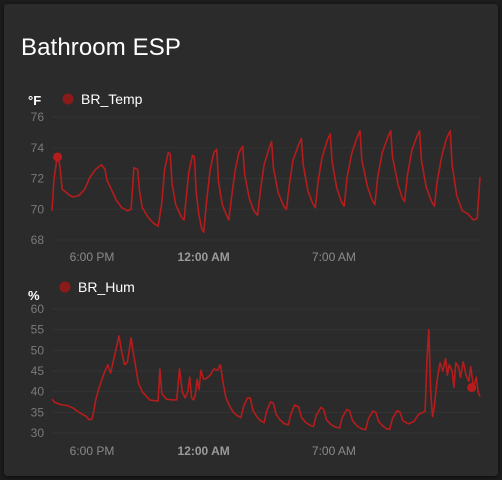  Describe the element at coordinates (204, 451) in the screenshot. I see `humidity-x-tick-label: 12:00 AM` at that location.